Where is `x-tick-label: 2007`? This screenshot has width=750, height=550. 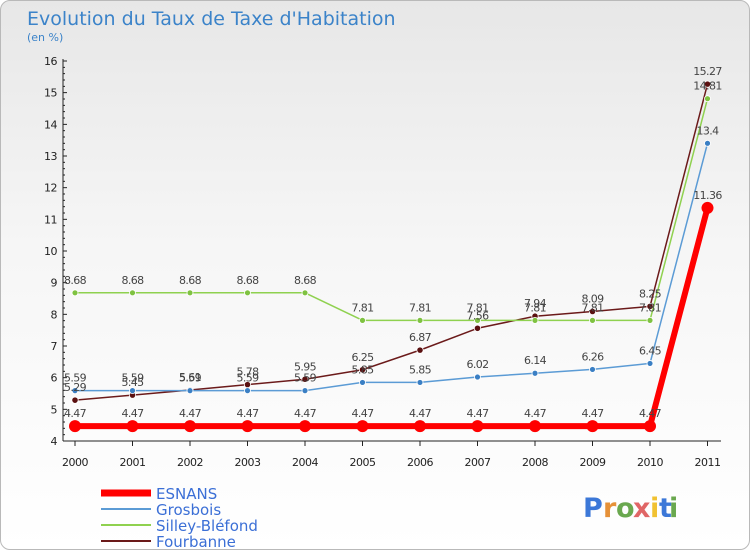
x-tick-label: 2007 is located at coordinates (478, 462).